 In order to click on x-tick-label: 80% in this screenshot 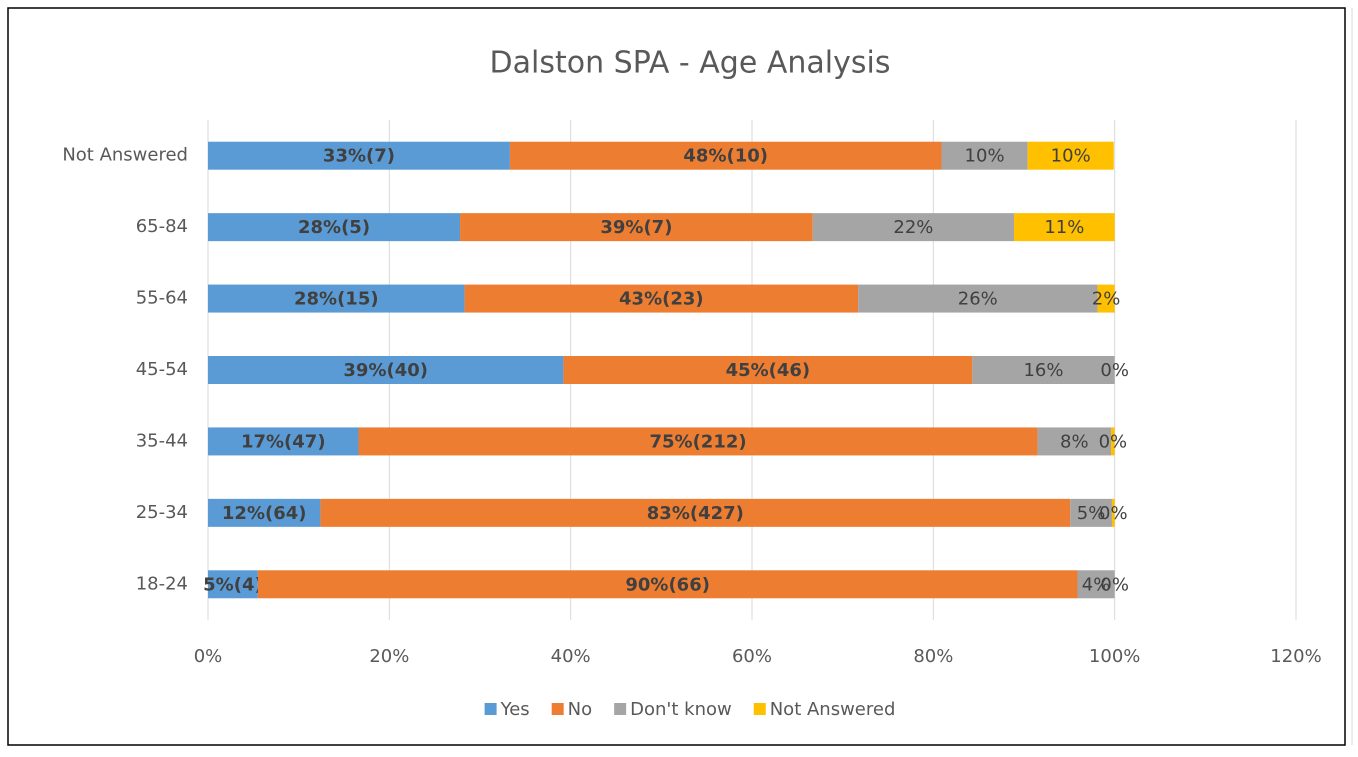, I will do `click(933, 656)`.